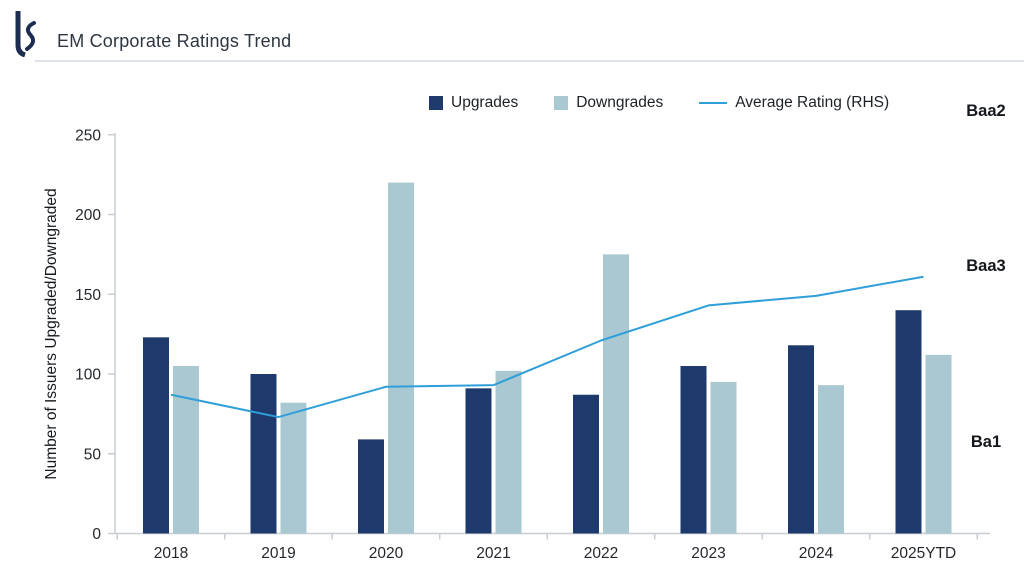 The image size is (1024, 576). Describe the element at coordinates (938, 444) in the screenshot. I see `bar-downgrades-2025YTD` at that location.